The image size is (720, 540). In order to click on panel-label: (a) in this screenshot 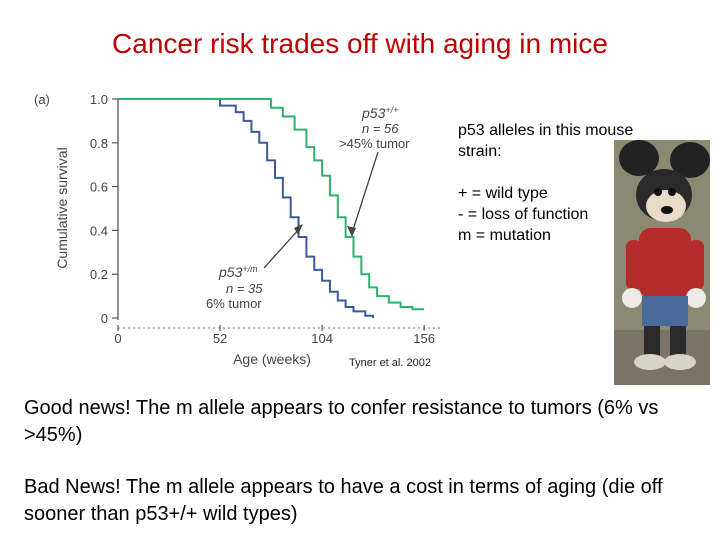, I will do `click(42, 99)`.